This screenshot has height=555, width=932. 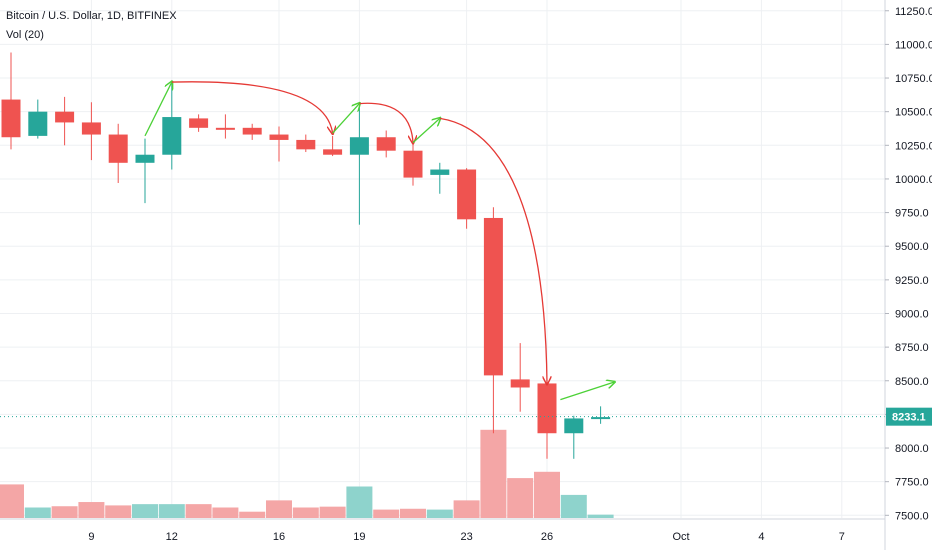 What do you see at coordinates (913, 12) in the screenshot?
I see `price-tick-label: 11250.0` at bounding box center [913, 12].